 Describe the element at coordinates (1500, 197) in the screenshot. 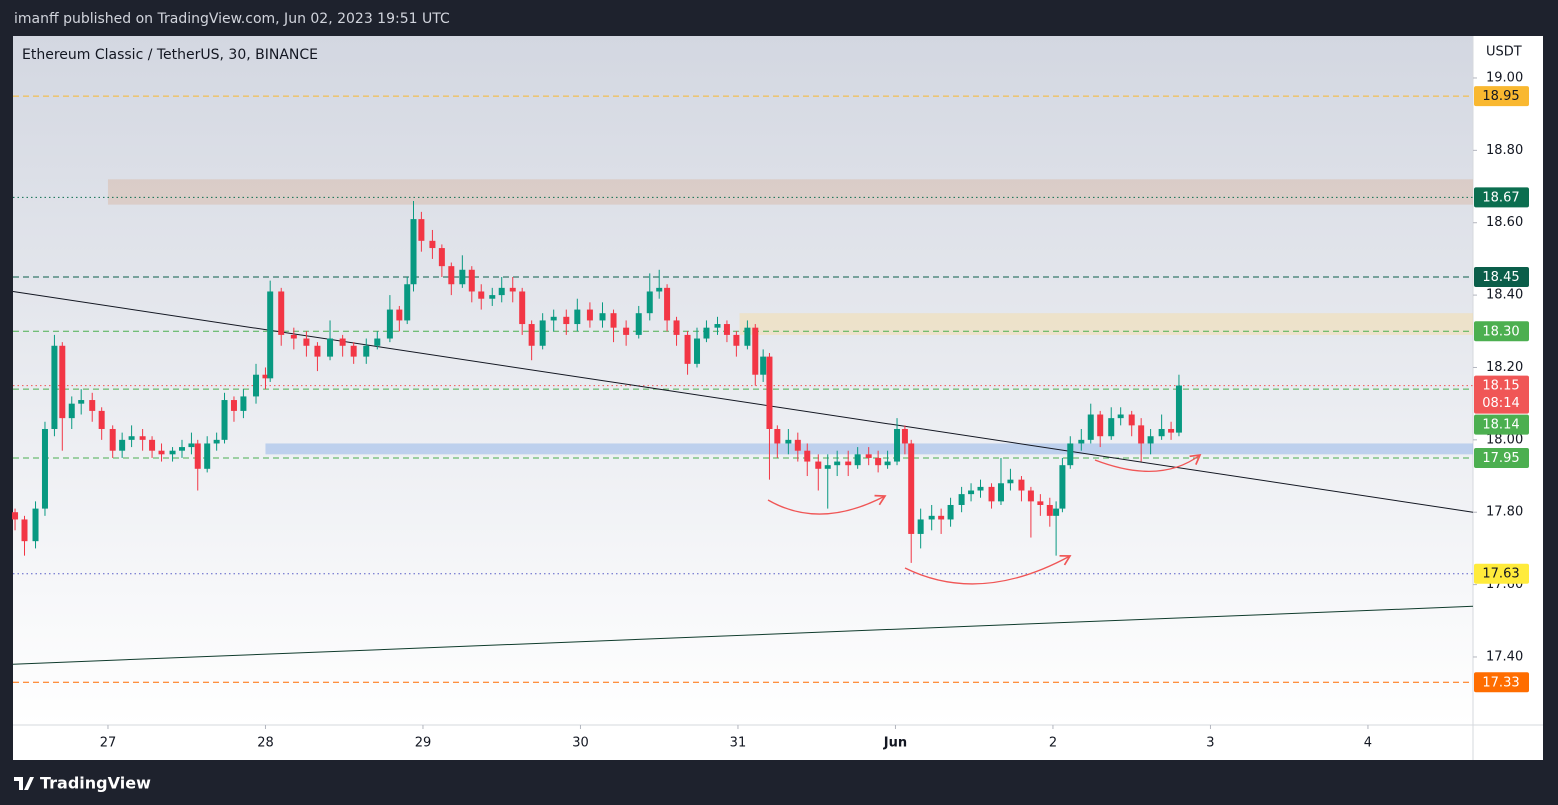

I see `price-label: 18.67` at that location.